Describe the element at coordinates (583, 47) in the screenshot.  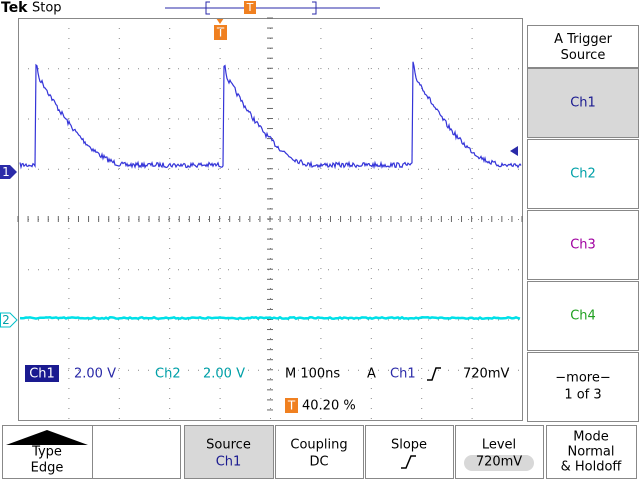
I see `menu-title: A Trigger Source` at that location.